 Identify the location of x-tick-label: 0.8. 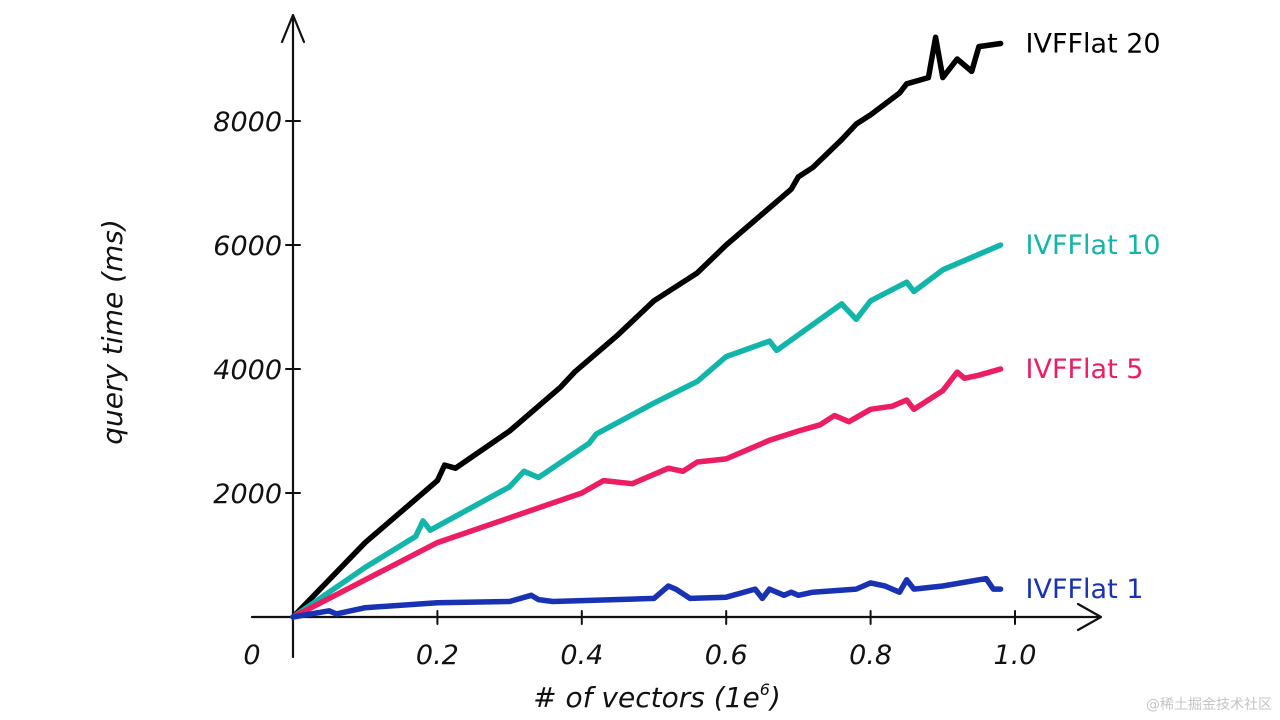
(870, 655).